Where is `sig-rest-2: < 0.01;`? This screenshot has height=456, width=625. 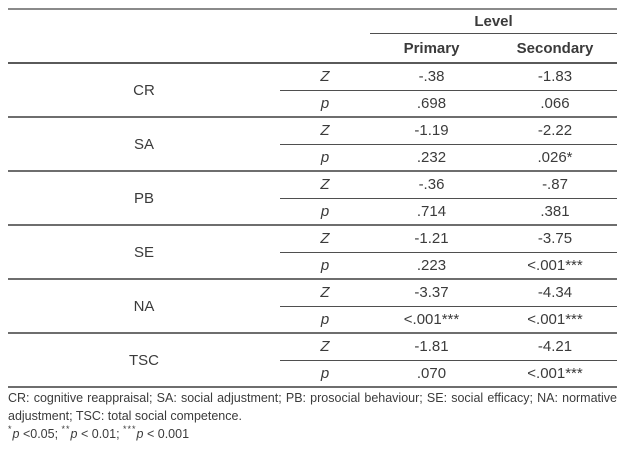
sig-rest-2: < 0.01; is located at coordinates (100, 434).